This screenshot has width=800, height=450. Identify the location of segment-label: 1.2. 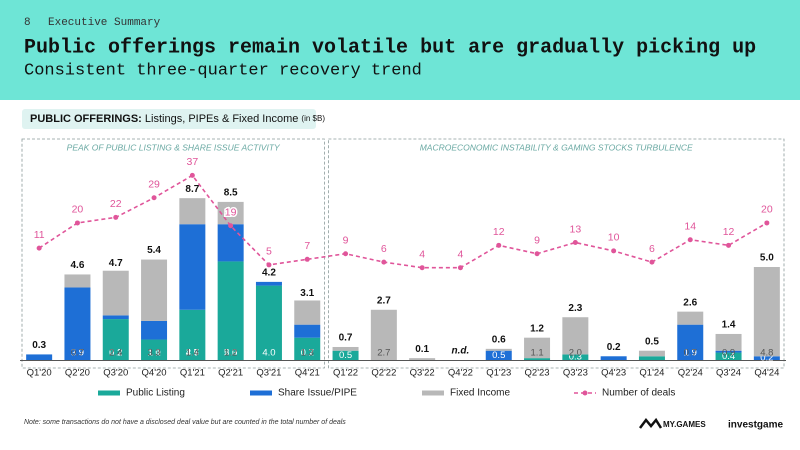
(230, 353).